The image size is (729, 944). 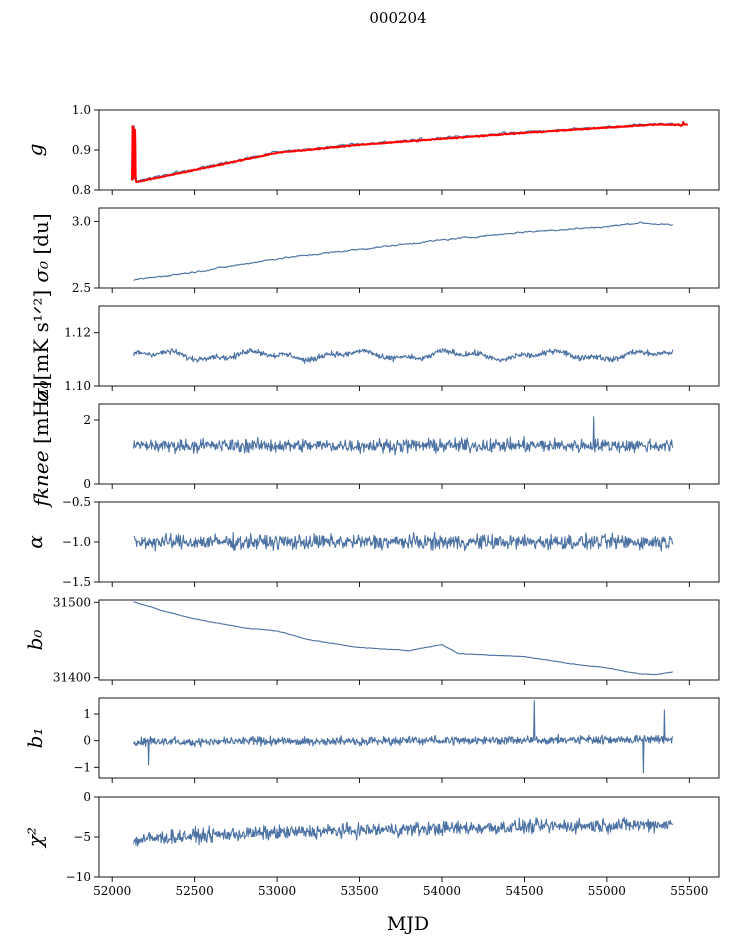 I want to click on overlay-line-g, so click(x=410, y=152).